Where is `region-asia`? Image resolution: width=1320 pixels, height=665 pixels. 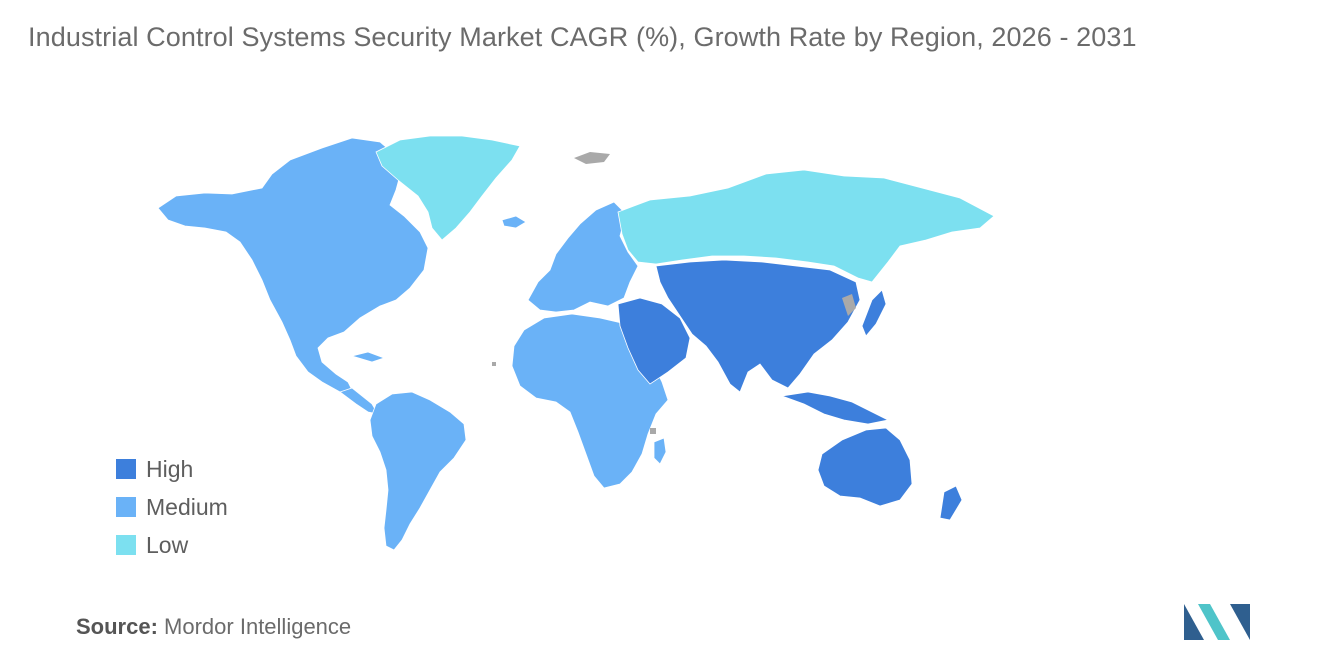 region-asia is located at coordinates (758, 326).